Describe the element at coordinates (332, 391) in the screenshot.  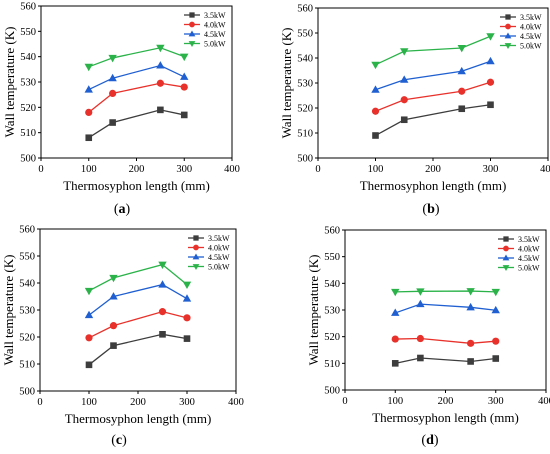
I see `y-tick-label: 500` at that location.